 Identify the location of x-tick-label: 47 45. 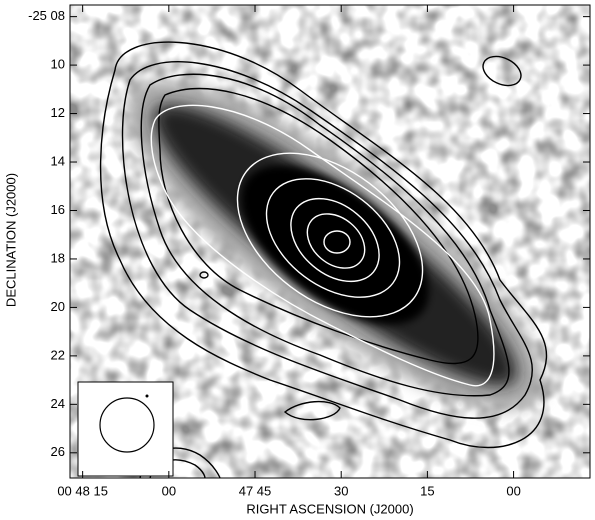
(255, 490).